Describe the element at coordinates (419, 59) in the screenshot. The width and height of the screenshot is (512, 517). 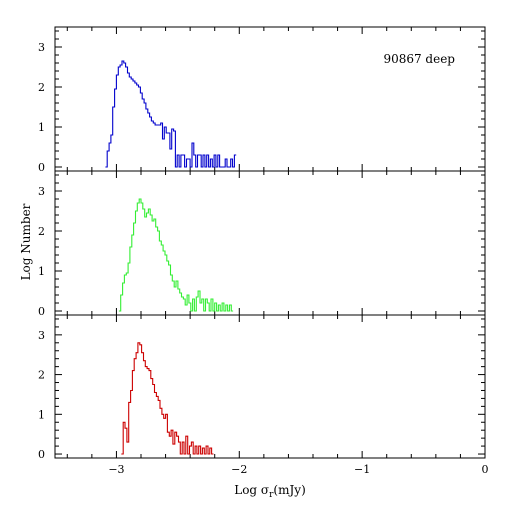
I see `panel-annotation: 90867 deep` at that location.